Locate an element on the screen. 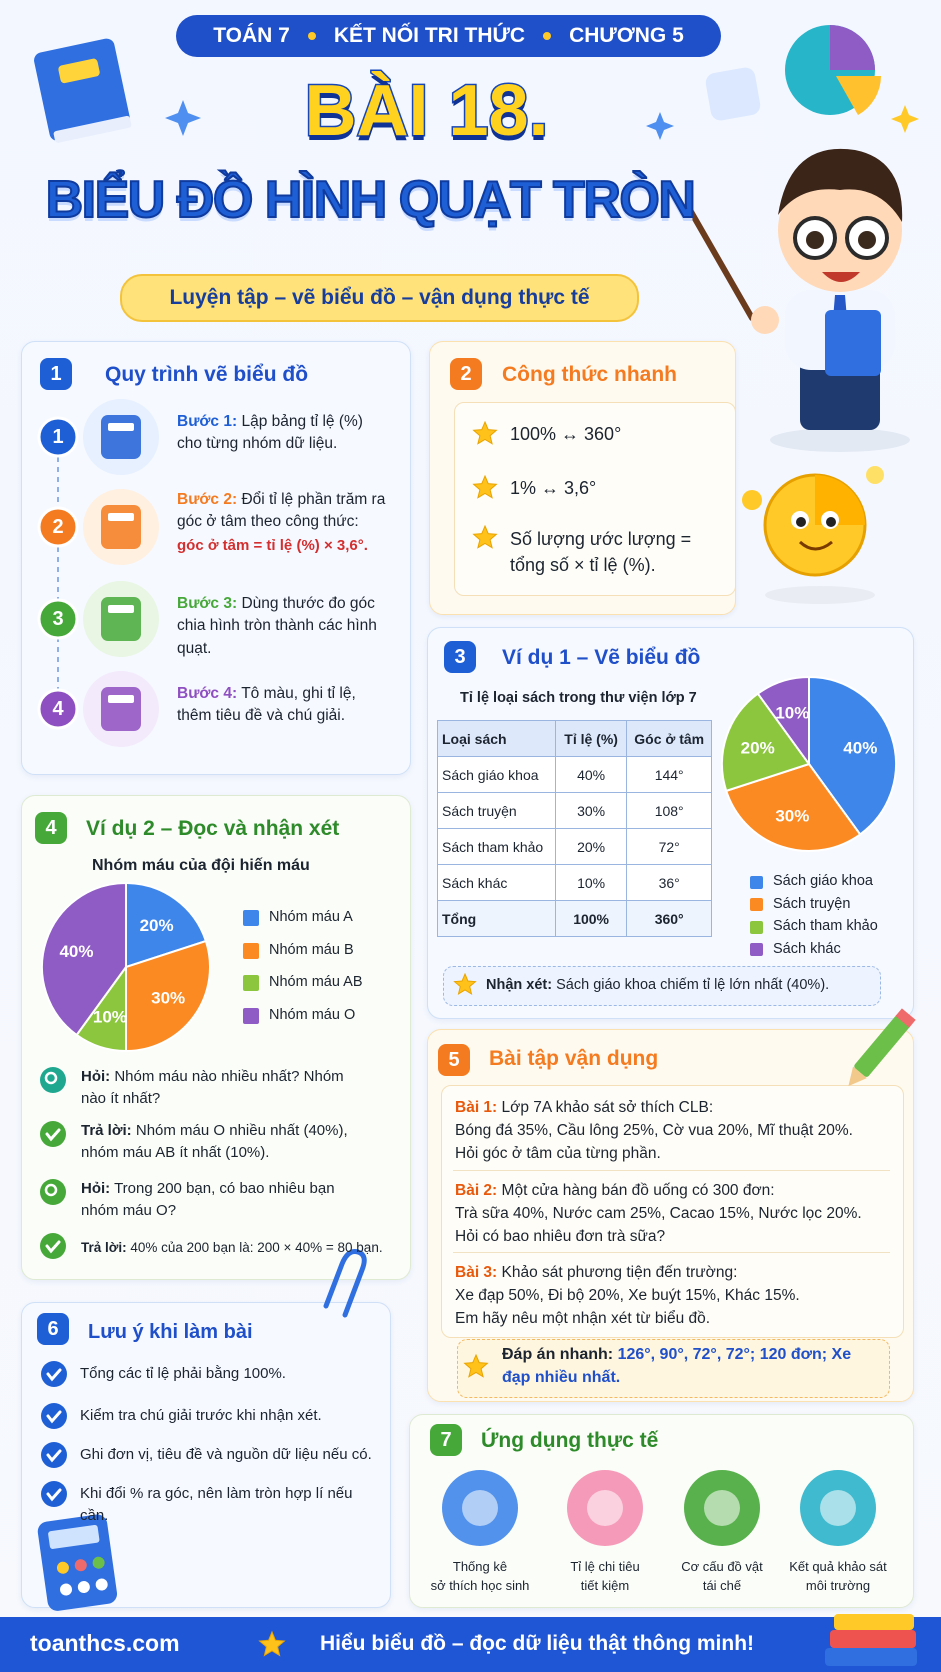 Image resolution: width=941 pixels, height=1672 pixels. section-title: Công thức nhanh is located at coordinates (590, 374).